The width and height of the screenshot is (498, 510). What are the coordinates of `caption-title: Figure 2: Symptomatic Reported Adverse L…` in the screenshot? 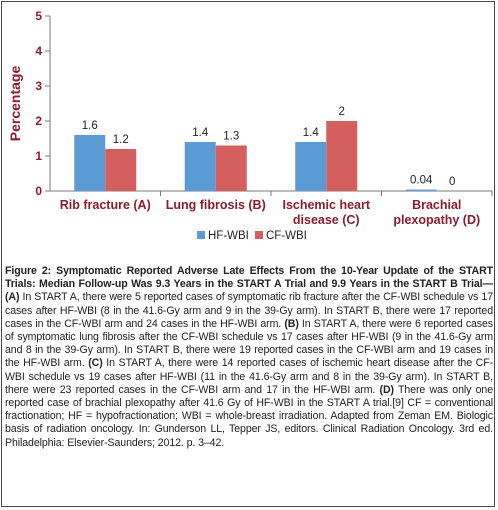 It's located at (249, 278).